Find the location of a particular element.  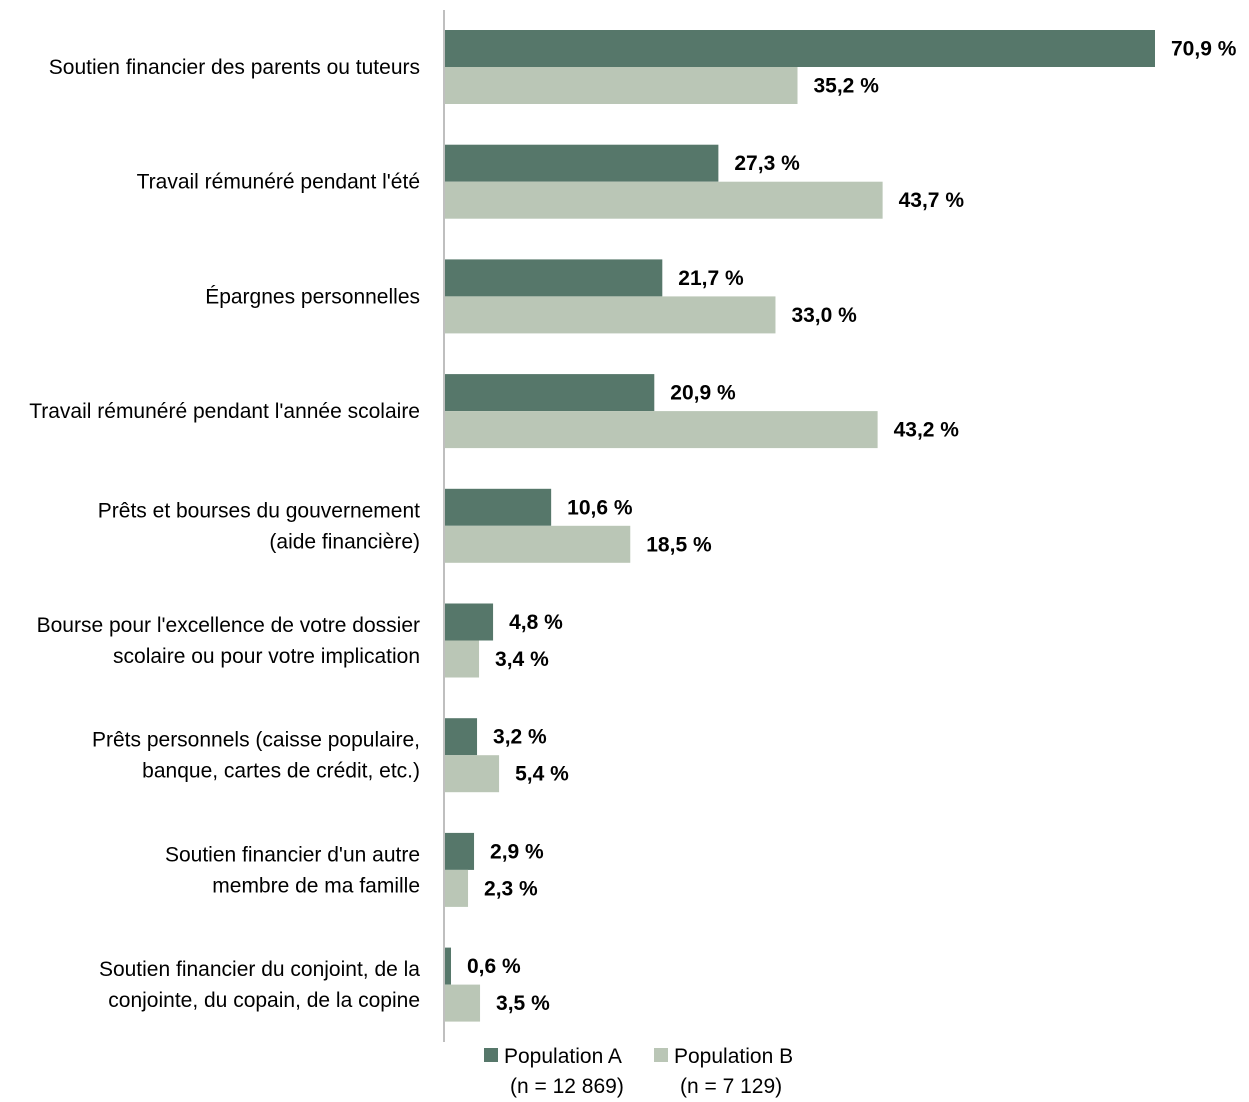

data-label: 4,8 % is located at coordinates (536, 622).